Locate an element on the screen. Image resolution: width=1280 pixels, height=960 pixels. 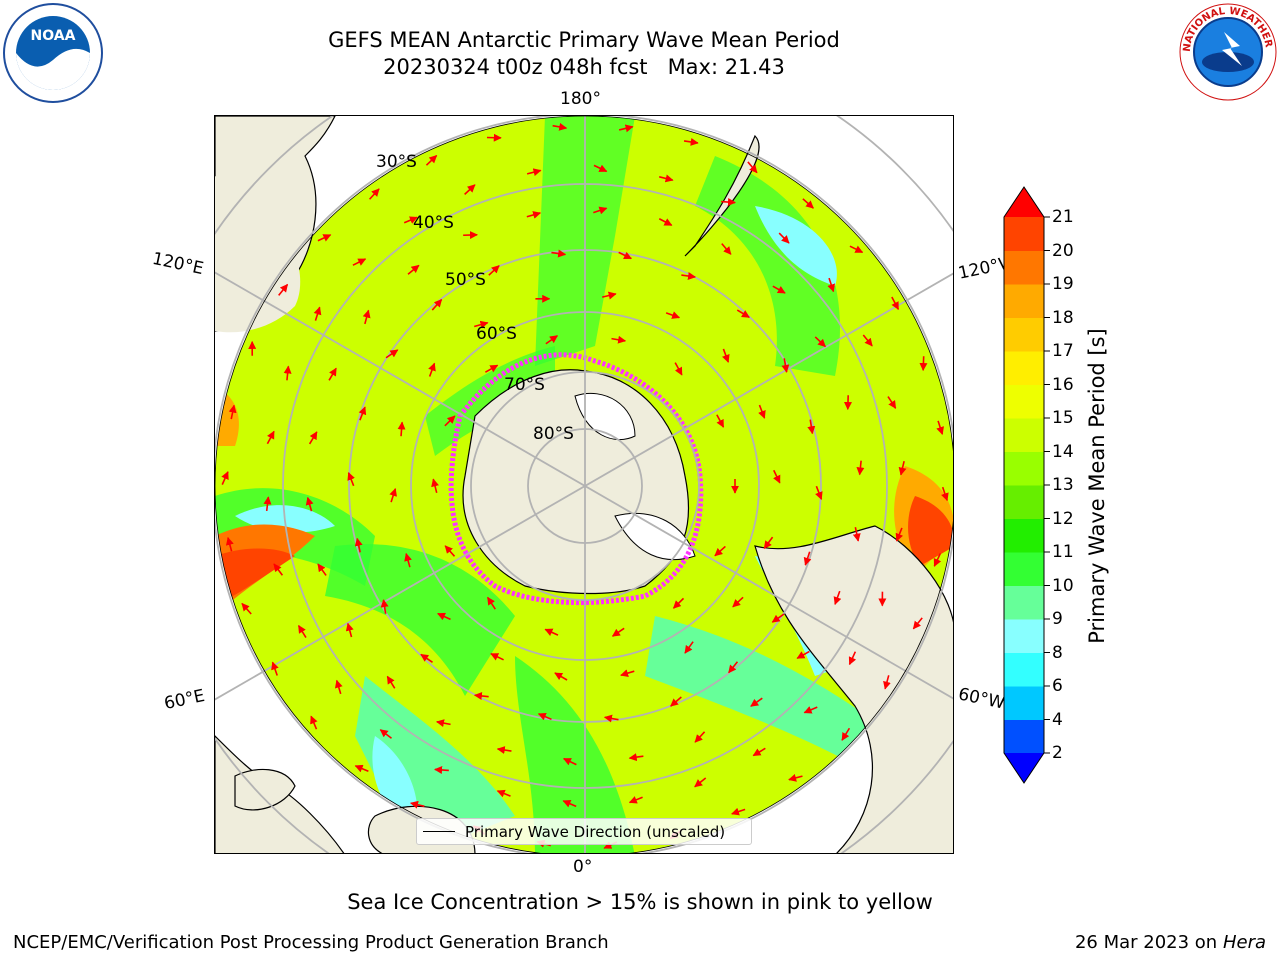
lon-label-60e: 60°E is located at coordinates (184, 700).